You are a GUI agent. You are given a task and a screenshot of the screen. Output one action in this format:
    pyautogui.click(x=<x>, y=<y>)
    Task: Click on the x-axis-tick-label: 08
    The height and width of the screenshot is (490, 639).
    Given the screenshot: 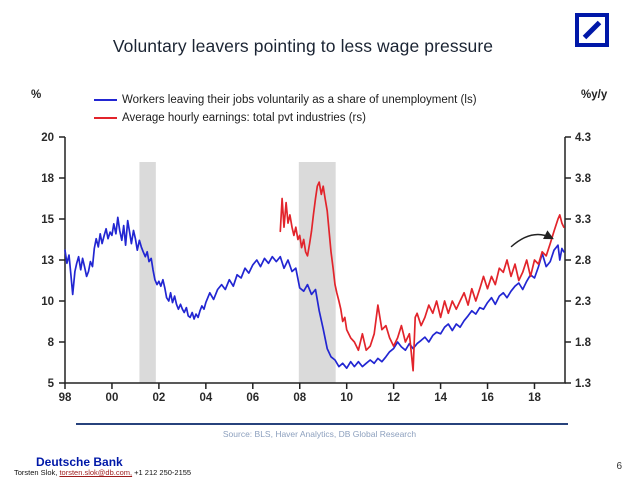 What is the action you would take?
    pyautogui.click(x=299, y=398)
    